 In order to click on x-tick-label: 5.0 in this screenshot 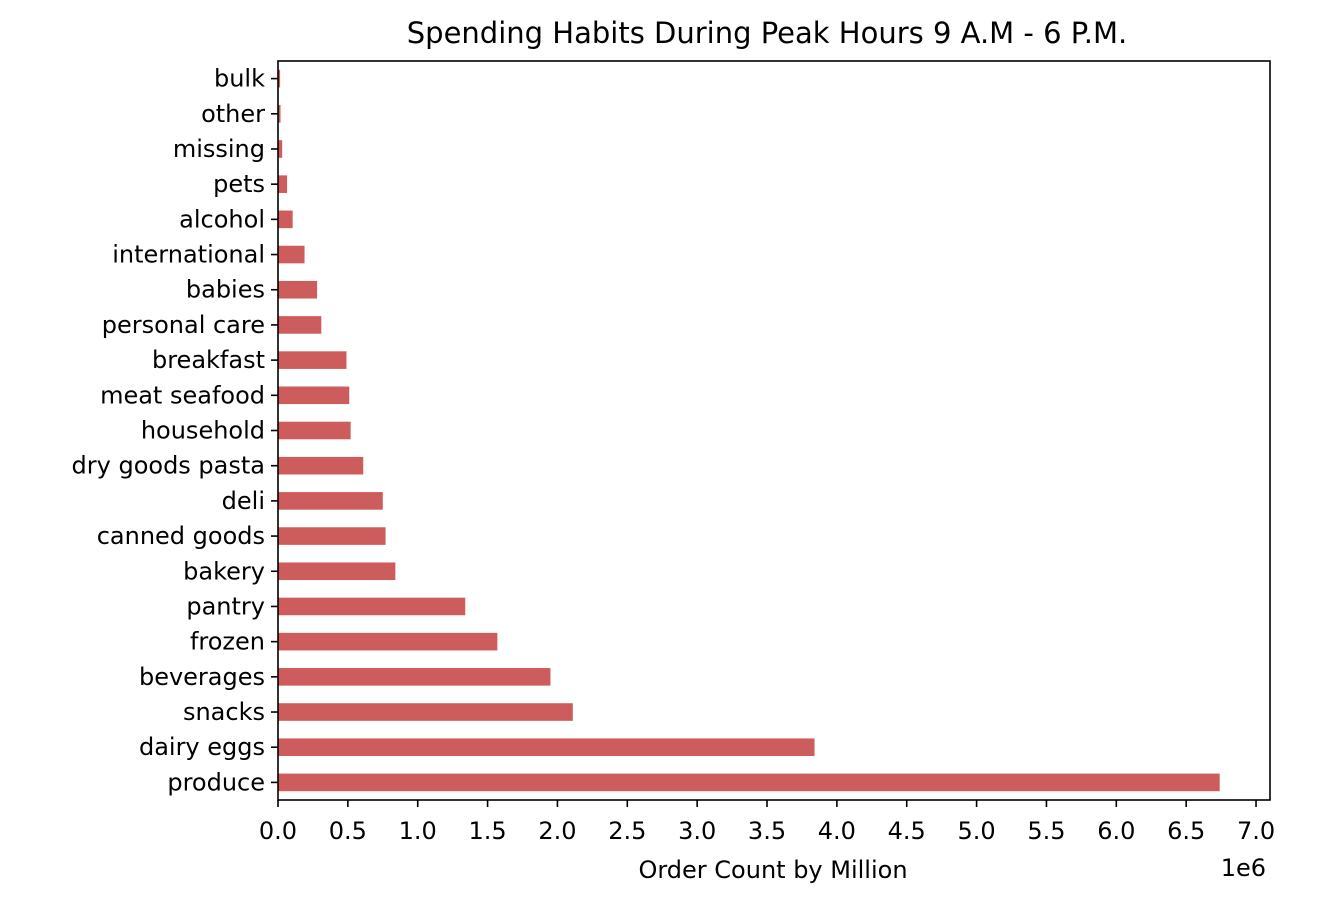, I will do `click(977, 831)`.